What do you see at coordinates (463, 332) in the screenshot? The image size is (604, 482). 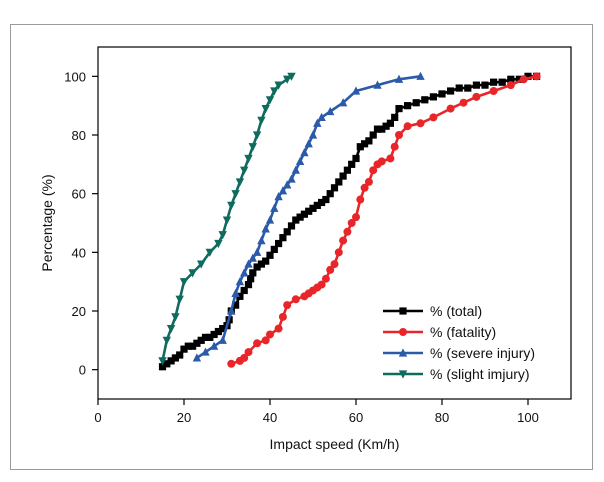 I see `legend-label: % (fatality)` at bounding box center [463, 332].